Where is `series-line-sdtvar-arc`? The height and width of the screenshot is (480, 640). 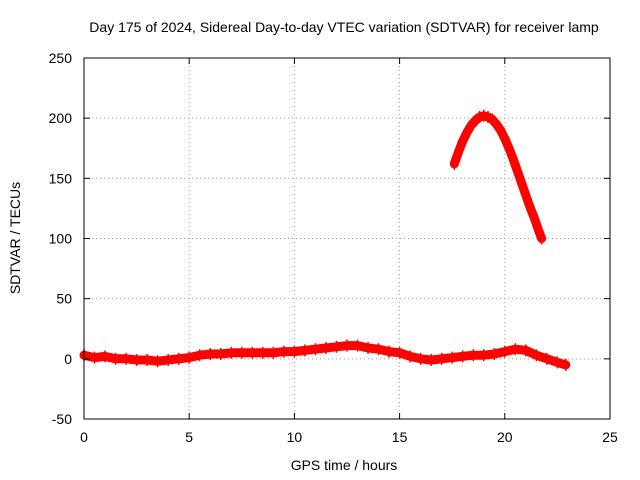 series-line-sdtvar-arc is located at coordinates (498, 177).